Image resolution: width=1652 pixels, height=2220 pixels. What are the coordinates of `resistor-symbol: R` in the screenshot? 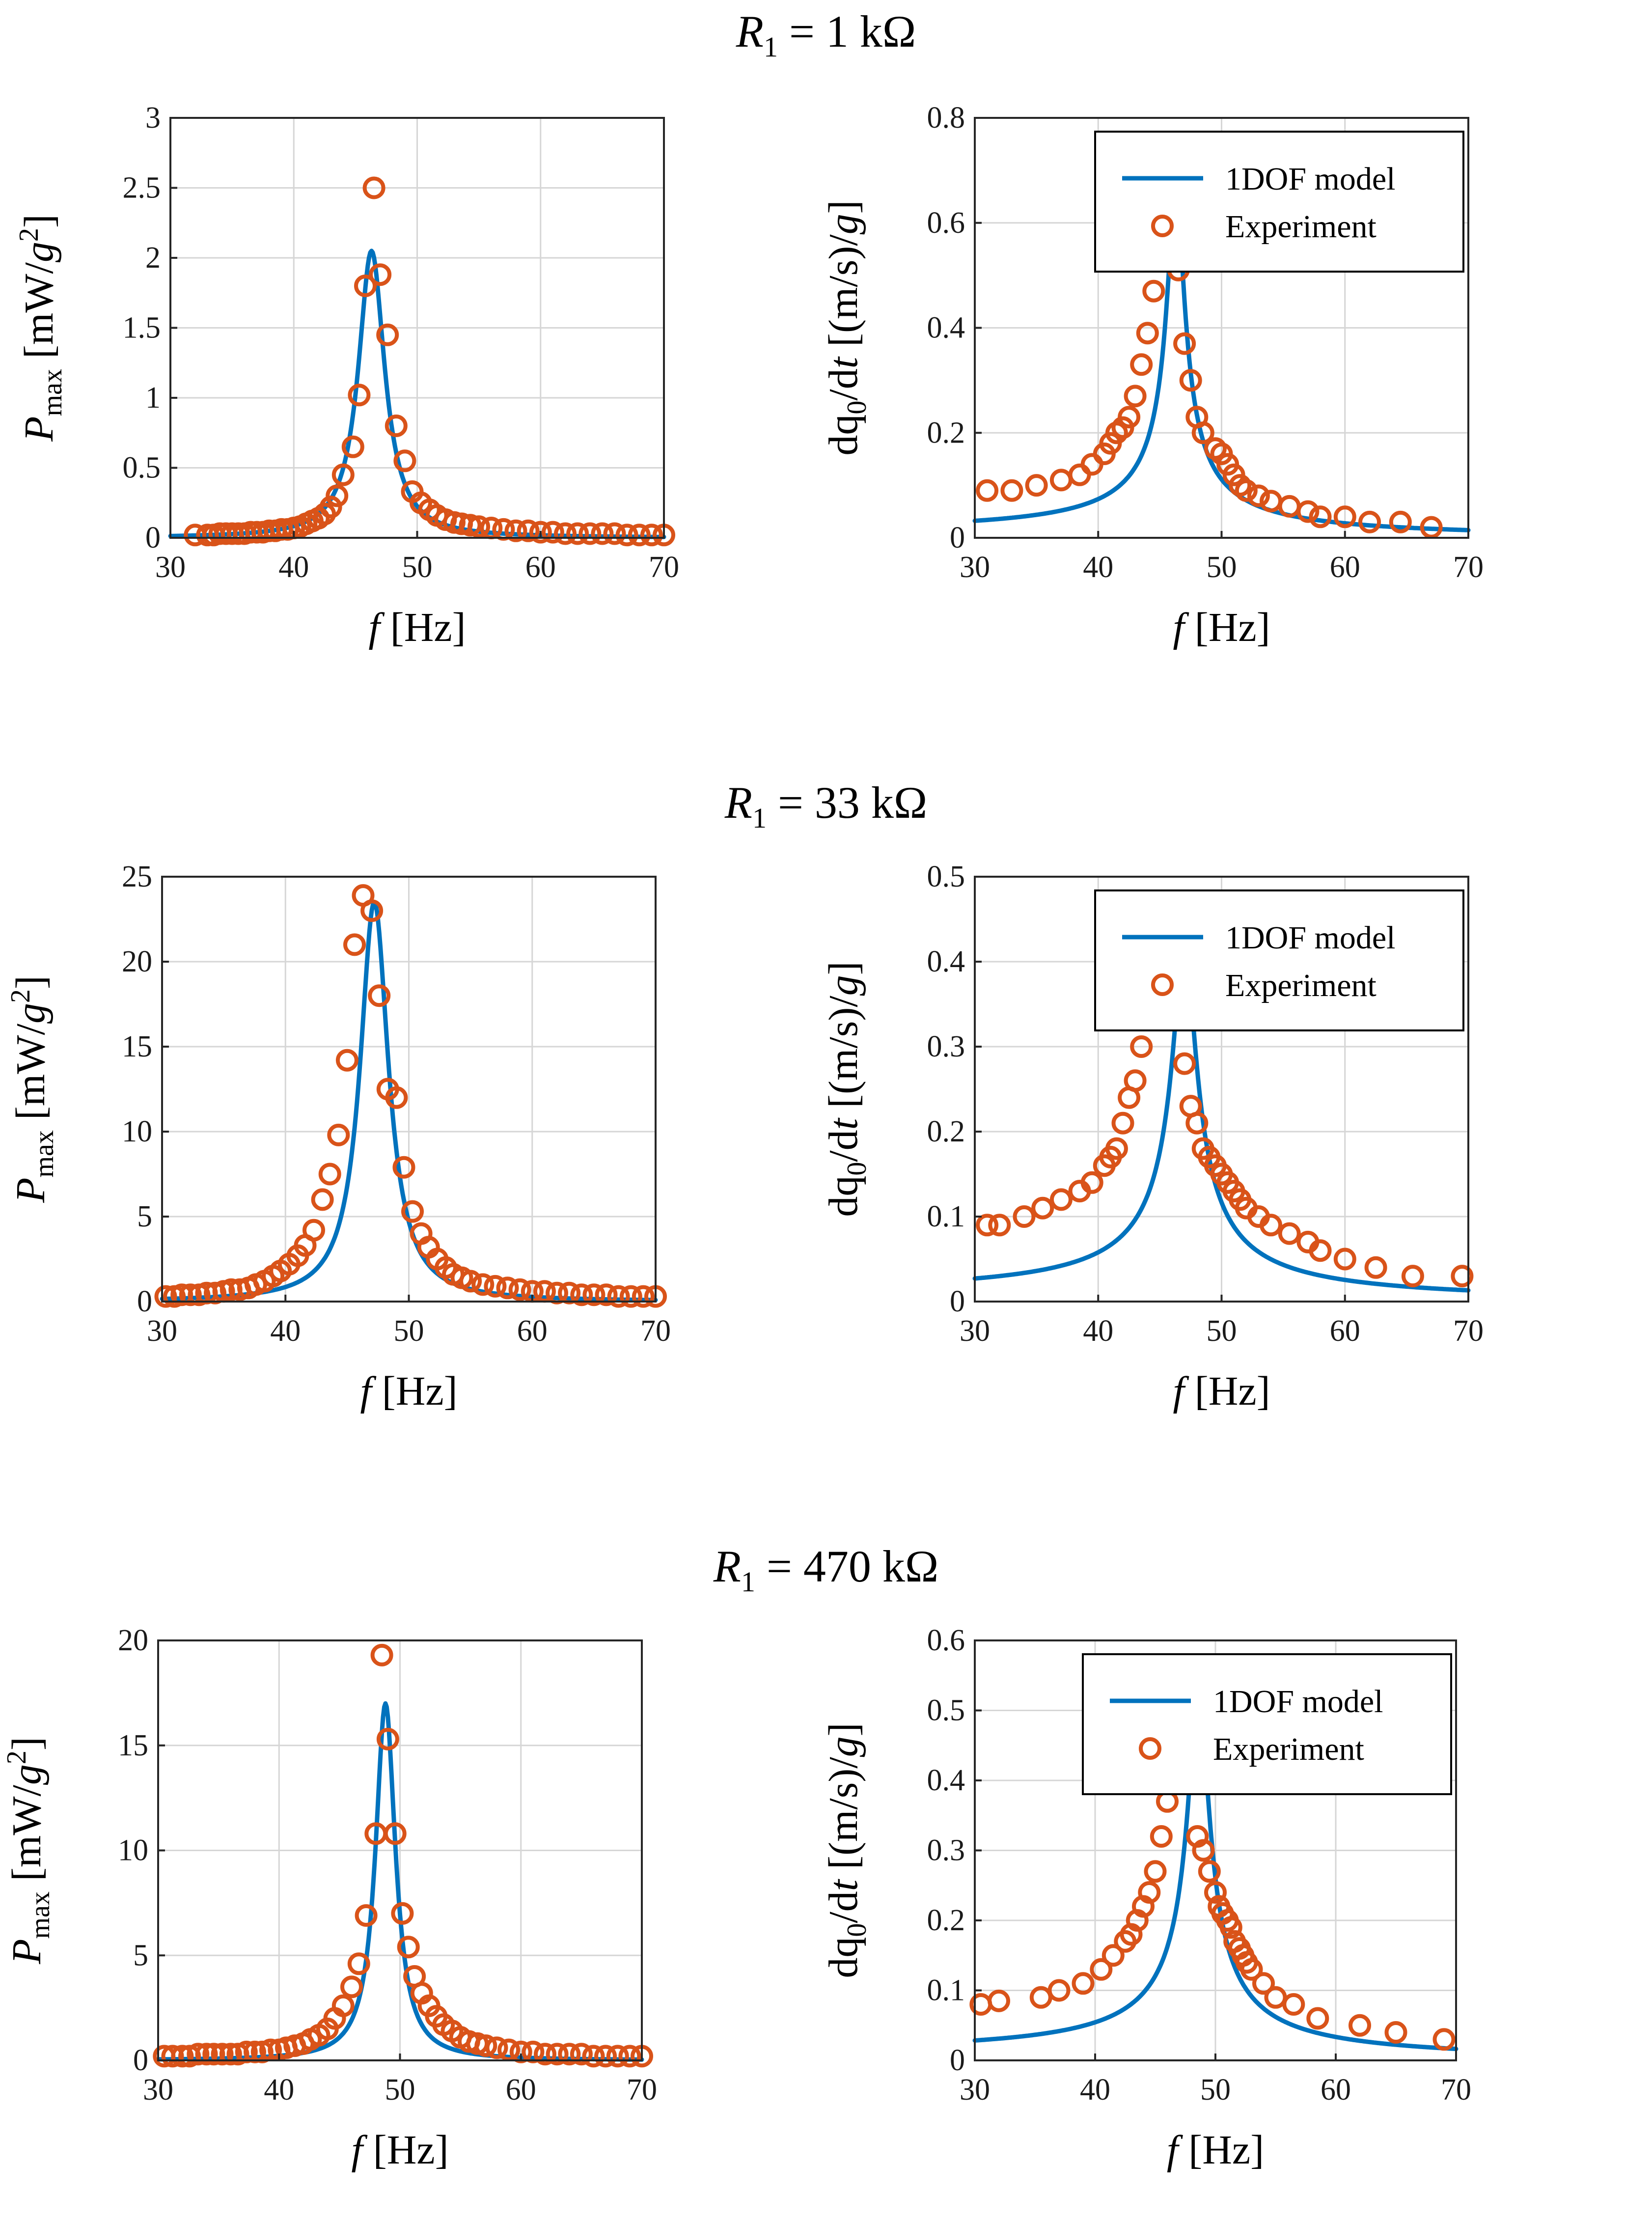 It's located at (738, 802).